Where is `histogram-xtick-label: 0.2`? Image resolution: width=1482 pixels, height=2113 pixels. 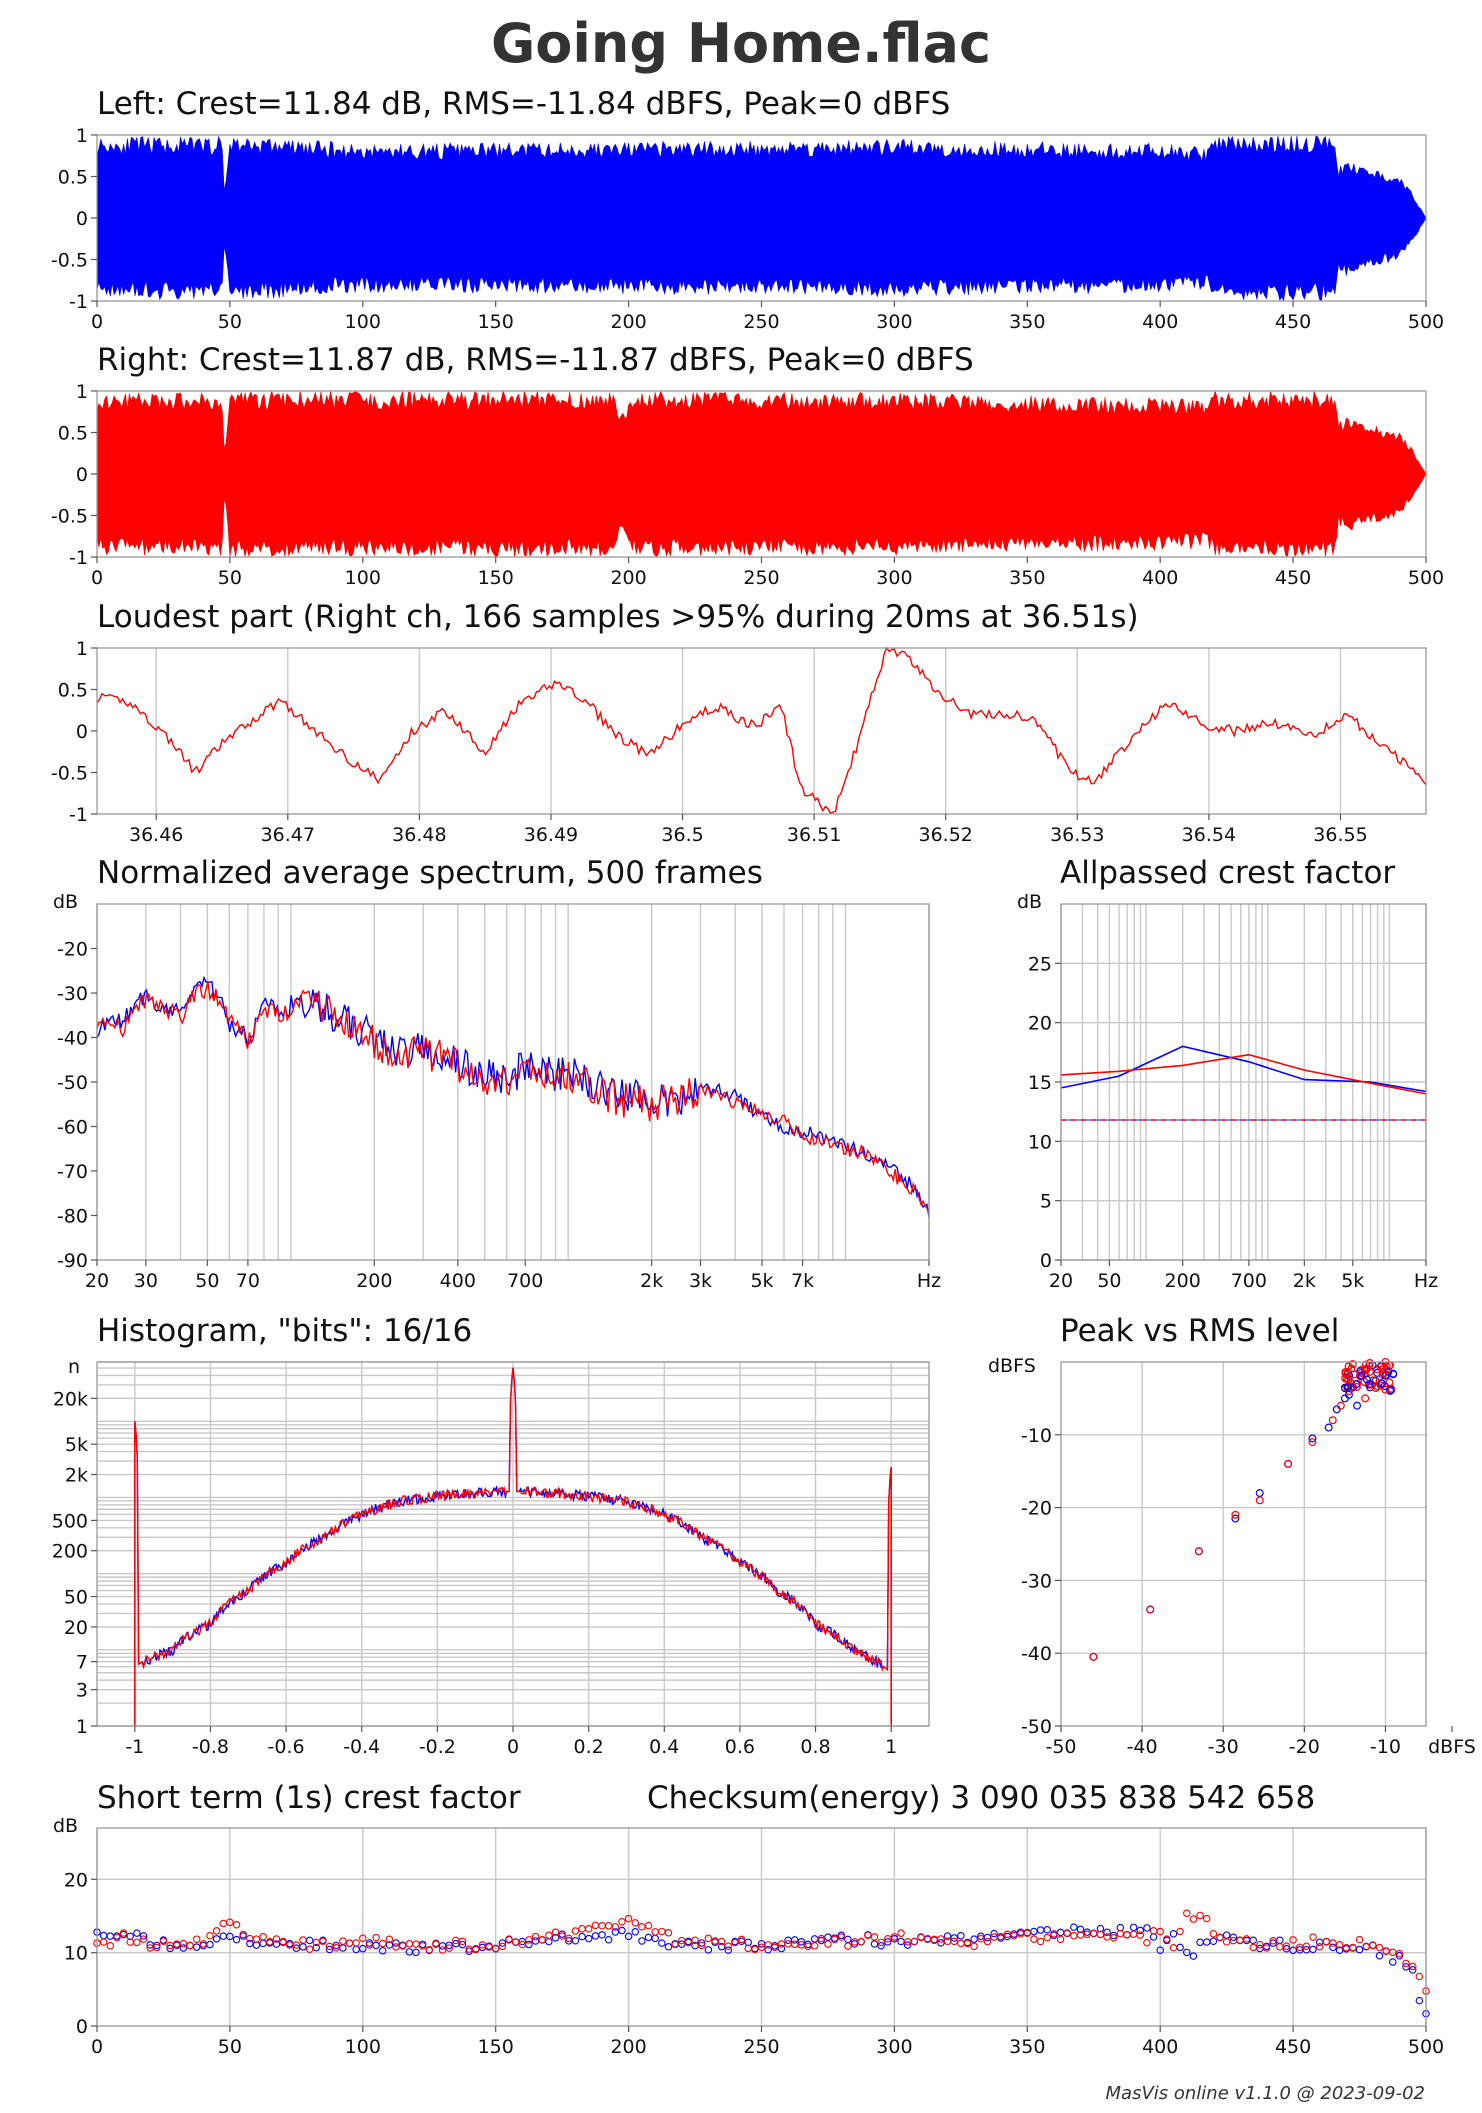 histogram-xtick-label: 0.2 is located at coordinates (589, 1747).